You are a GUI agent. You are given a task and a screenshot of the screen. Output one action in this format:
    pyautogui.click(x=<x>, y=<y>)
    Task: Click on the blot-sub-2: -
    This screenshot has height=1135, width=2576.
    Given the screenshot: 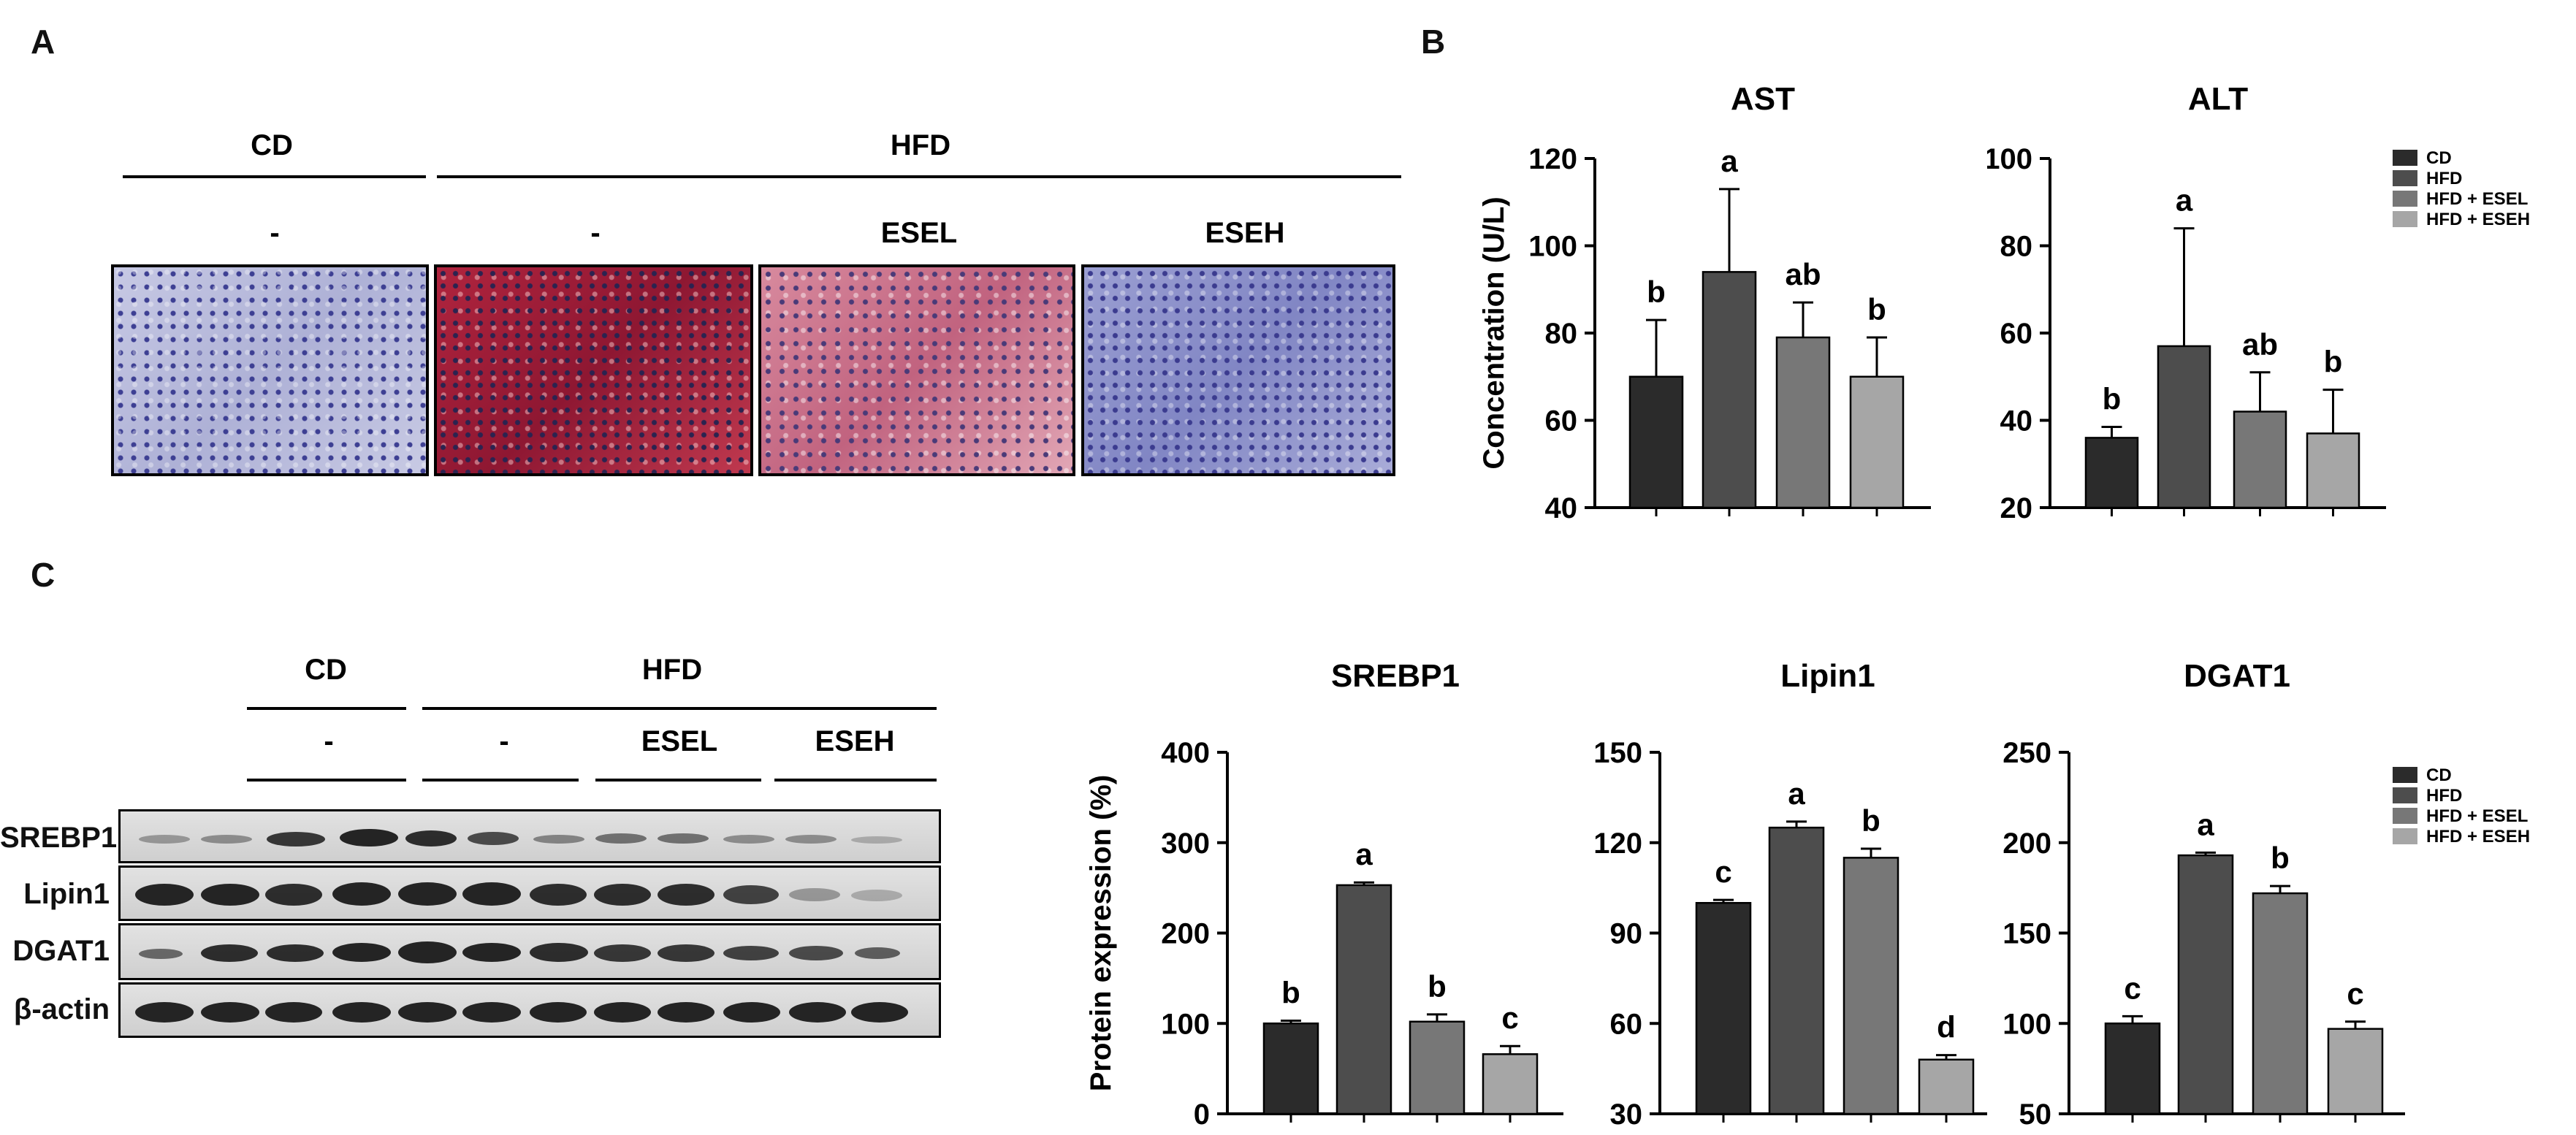 What is the action you would take?
    pyautogui.click(x=504, y=741)
    